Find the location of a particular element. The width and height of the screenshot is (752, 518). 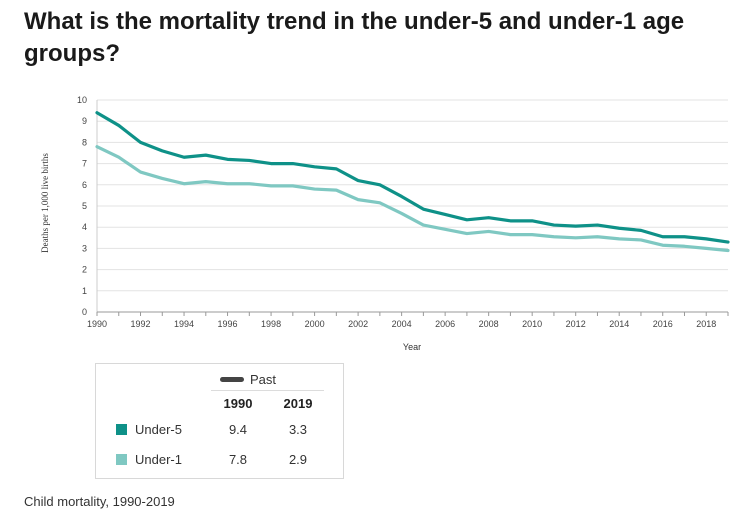

under5-2019-value: 3.3 is located at coordinates (298, 429).